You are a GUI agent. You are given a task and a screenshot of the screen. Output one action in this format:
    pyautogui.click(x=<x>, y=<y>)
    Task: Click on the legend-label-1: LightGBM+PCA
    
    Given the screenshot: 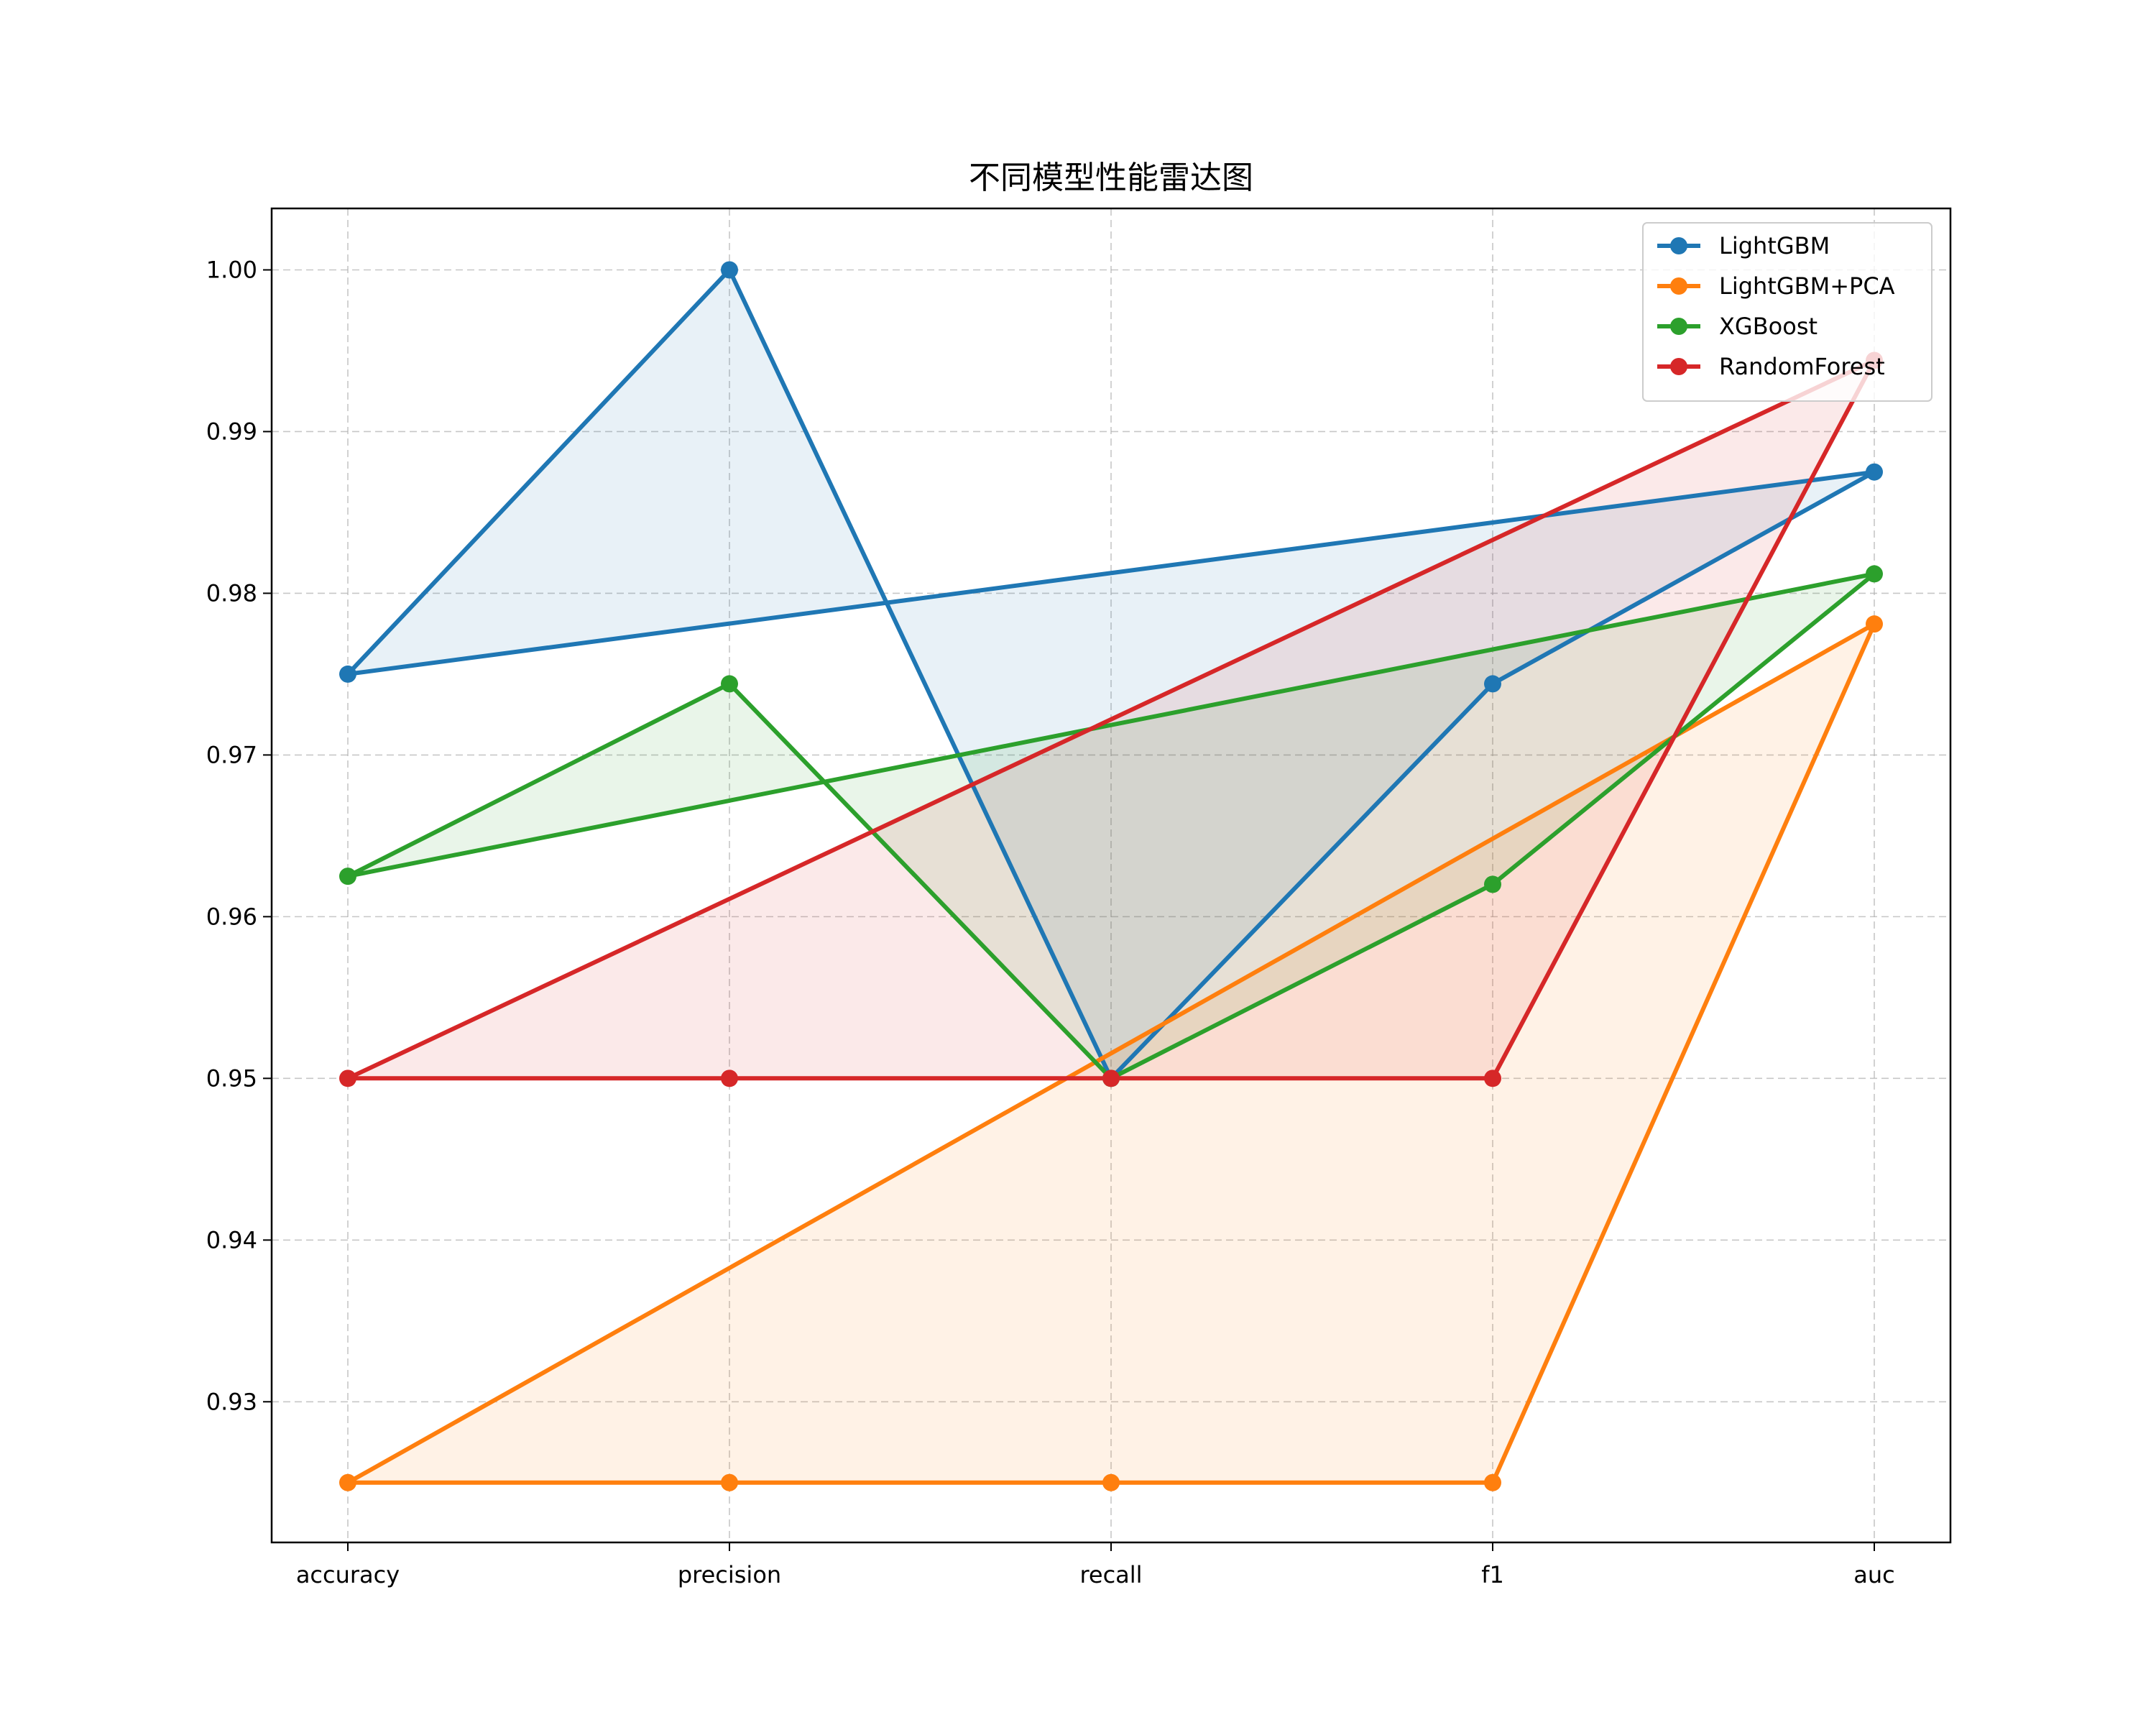 What is the action you would take?
    pyautogui.click(x=1807, y=286)
    